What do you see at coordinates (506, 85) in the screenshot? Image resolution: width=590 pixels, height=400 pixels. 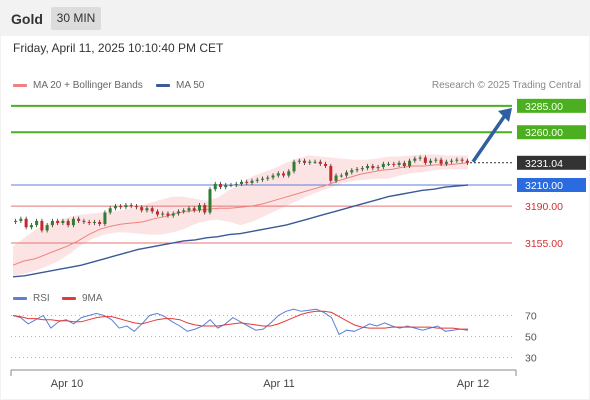 I see `research-credit: Research © 2025 Trading Central` at bounding box center [506, 85].